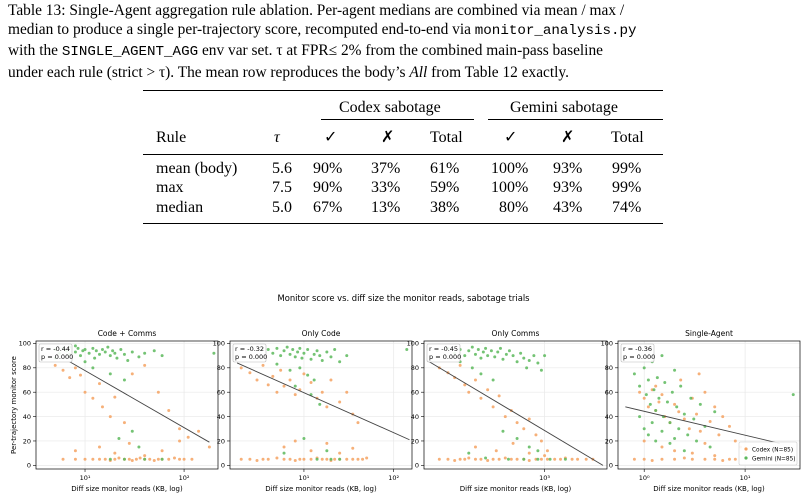 This screenshot has height=501, width=807. I want to click on y-tick-label: 0, so click(417, 466).